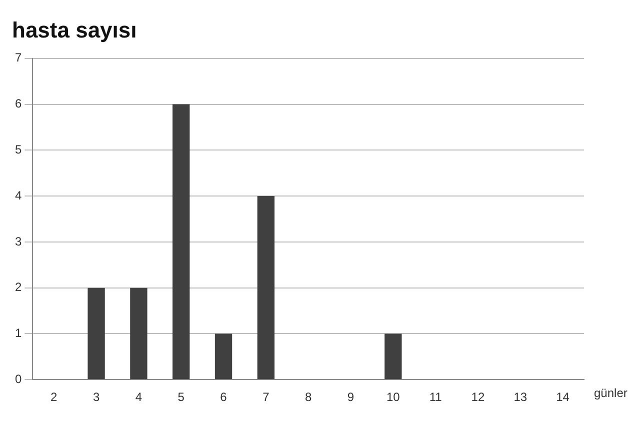  I want to click on x-tick-label: 6, so click(224, 397).